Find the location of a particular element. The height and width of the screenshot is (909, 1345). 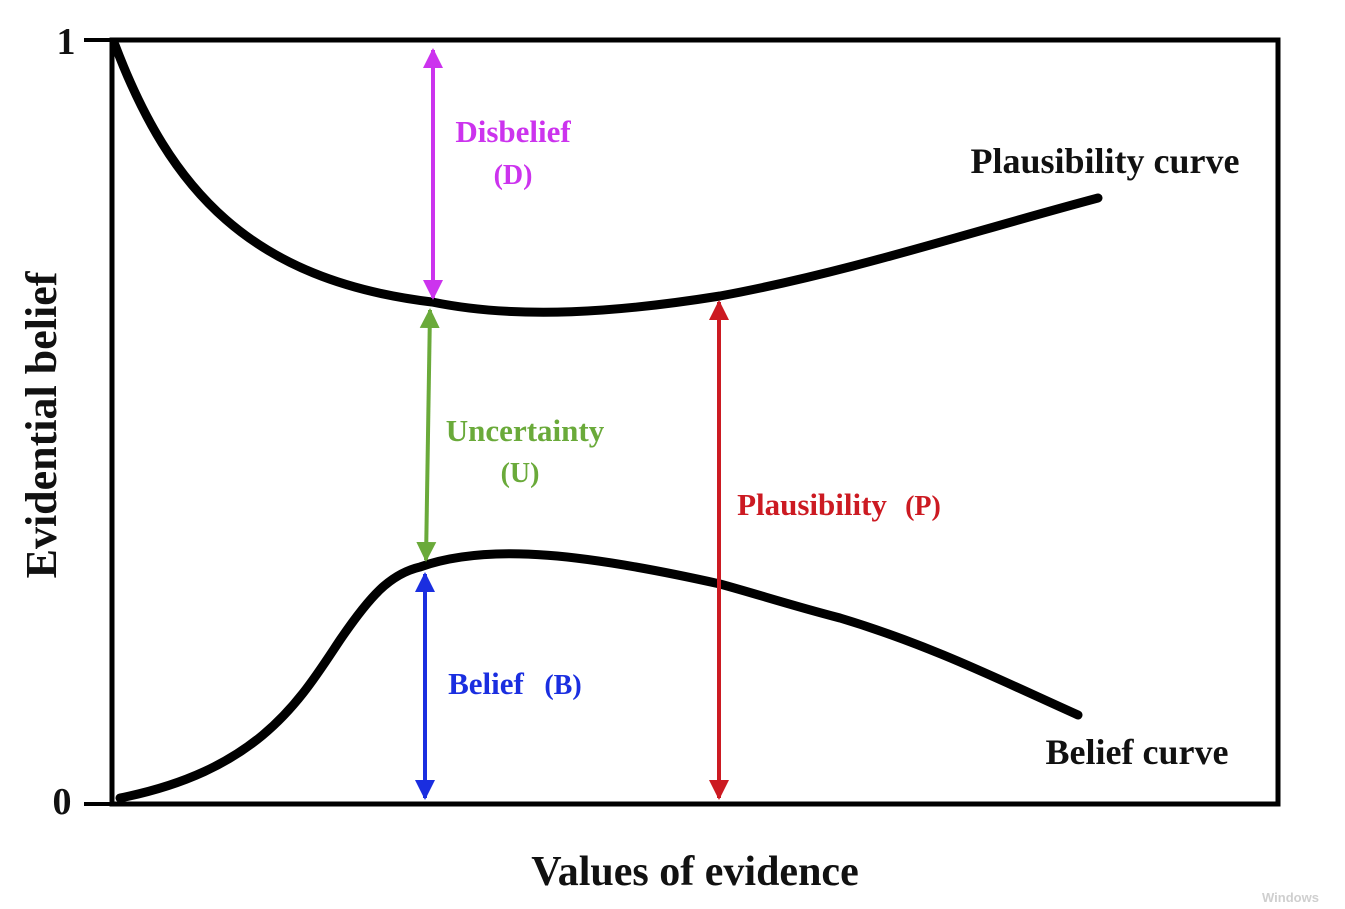

disbelief-label: Disbelief is located at coordinates (513, 131).